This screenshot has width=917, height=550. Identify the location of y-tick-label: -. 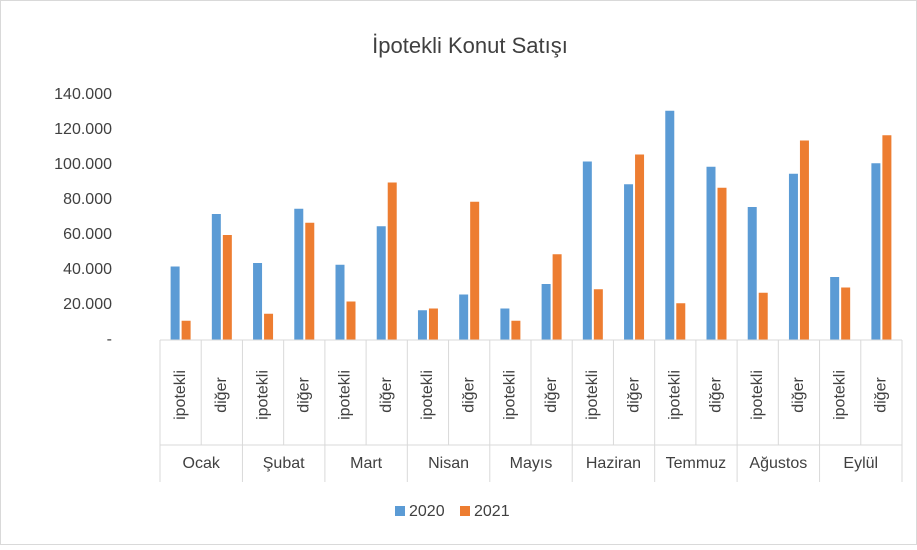
(109, 339).